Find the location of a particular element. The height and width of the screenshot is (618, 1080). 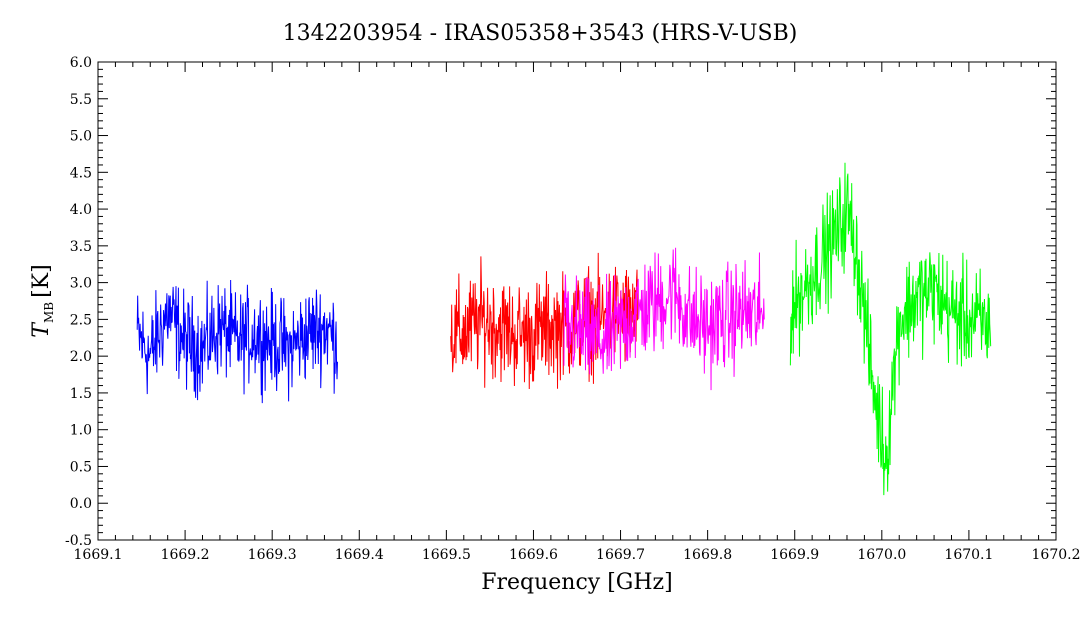

y-tick-label: -0.5 is located at coordinates (78, 541).